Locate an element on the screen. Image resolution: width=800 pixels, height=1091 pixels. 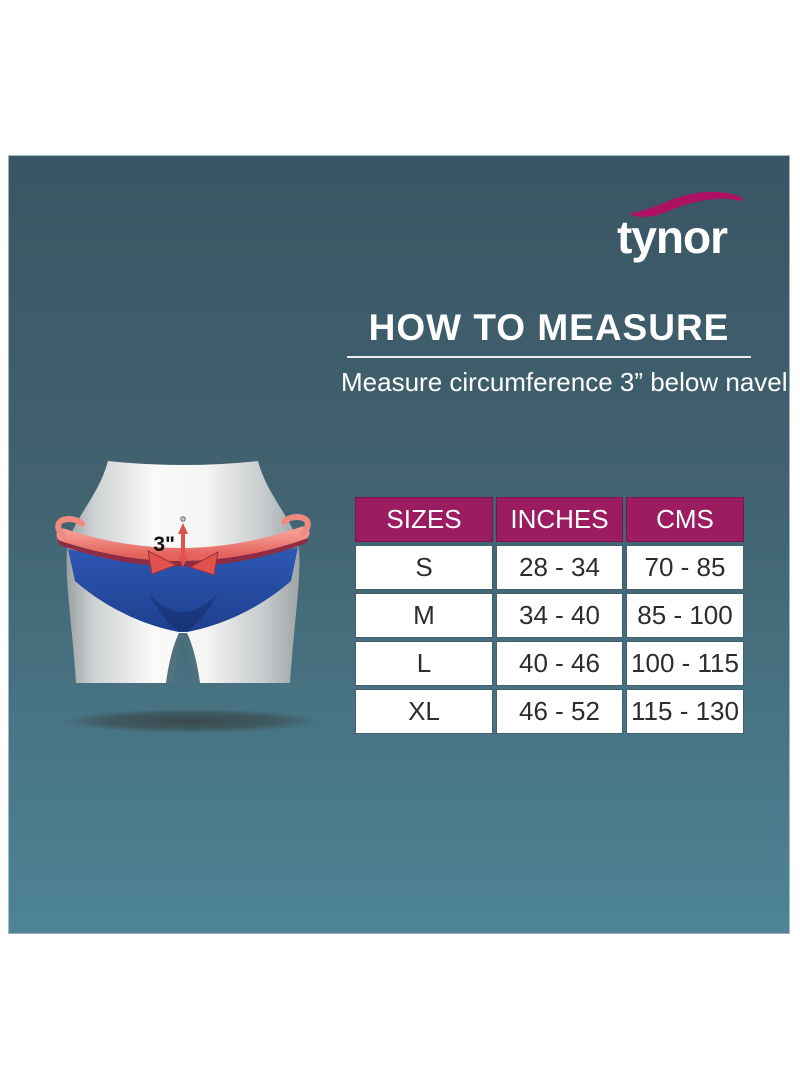
band-arrow-right is located at coordinates (203, 563).